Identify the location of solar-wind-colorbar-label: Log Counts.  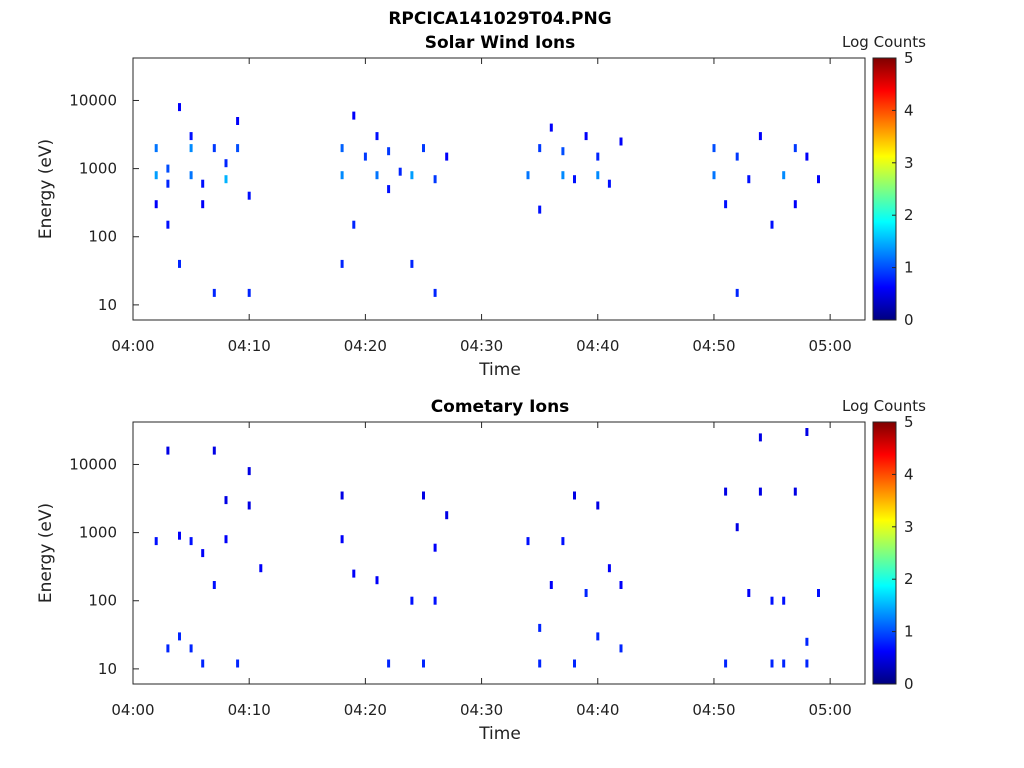
(884, 42).